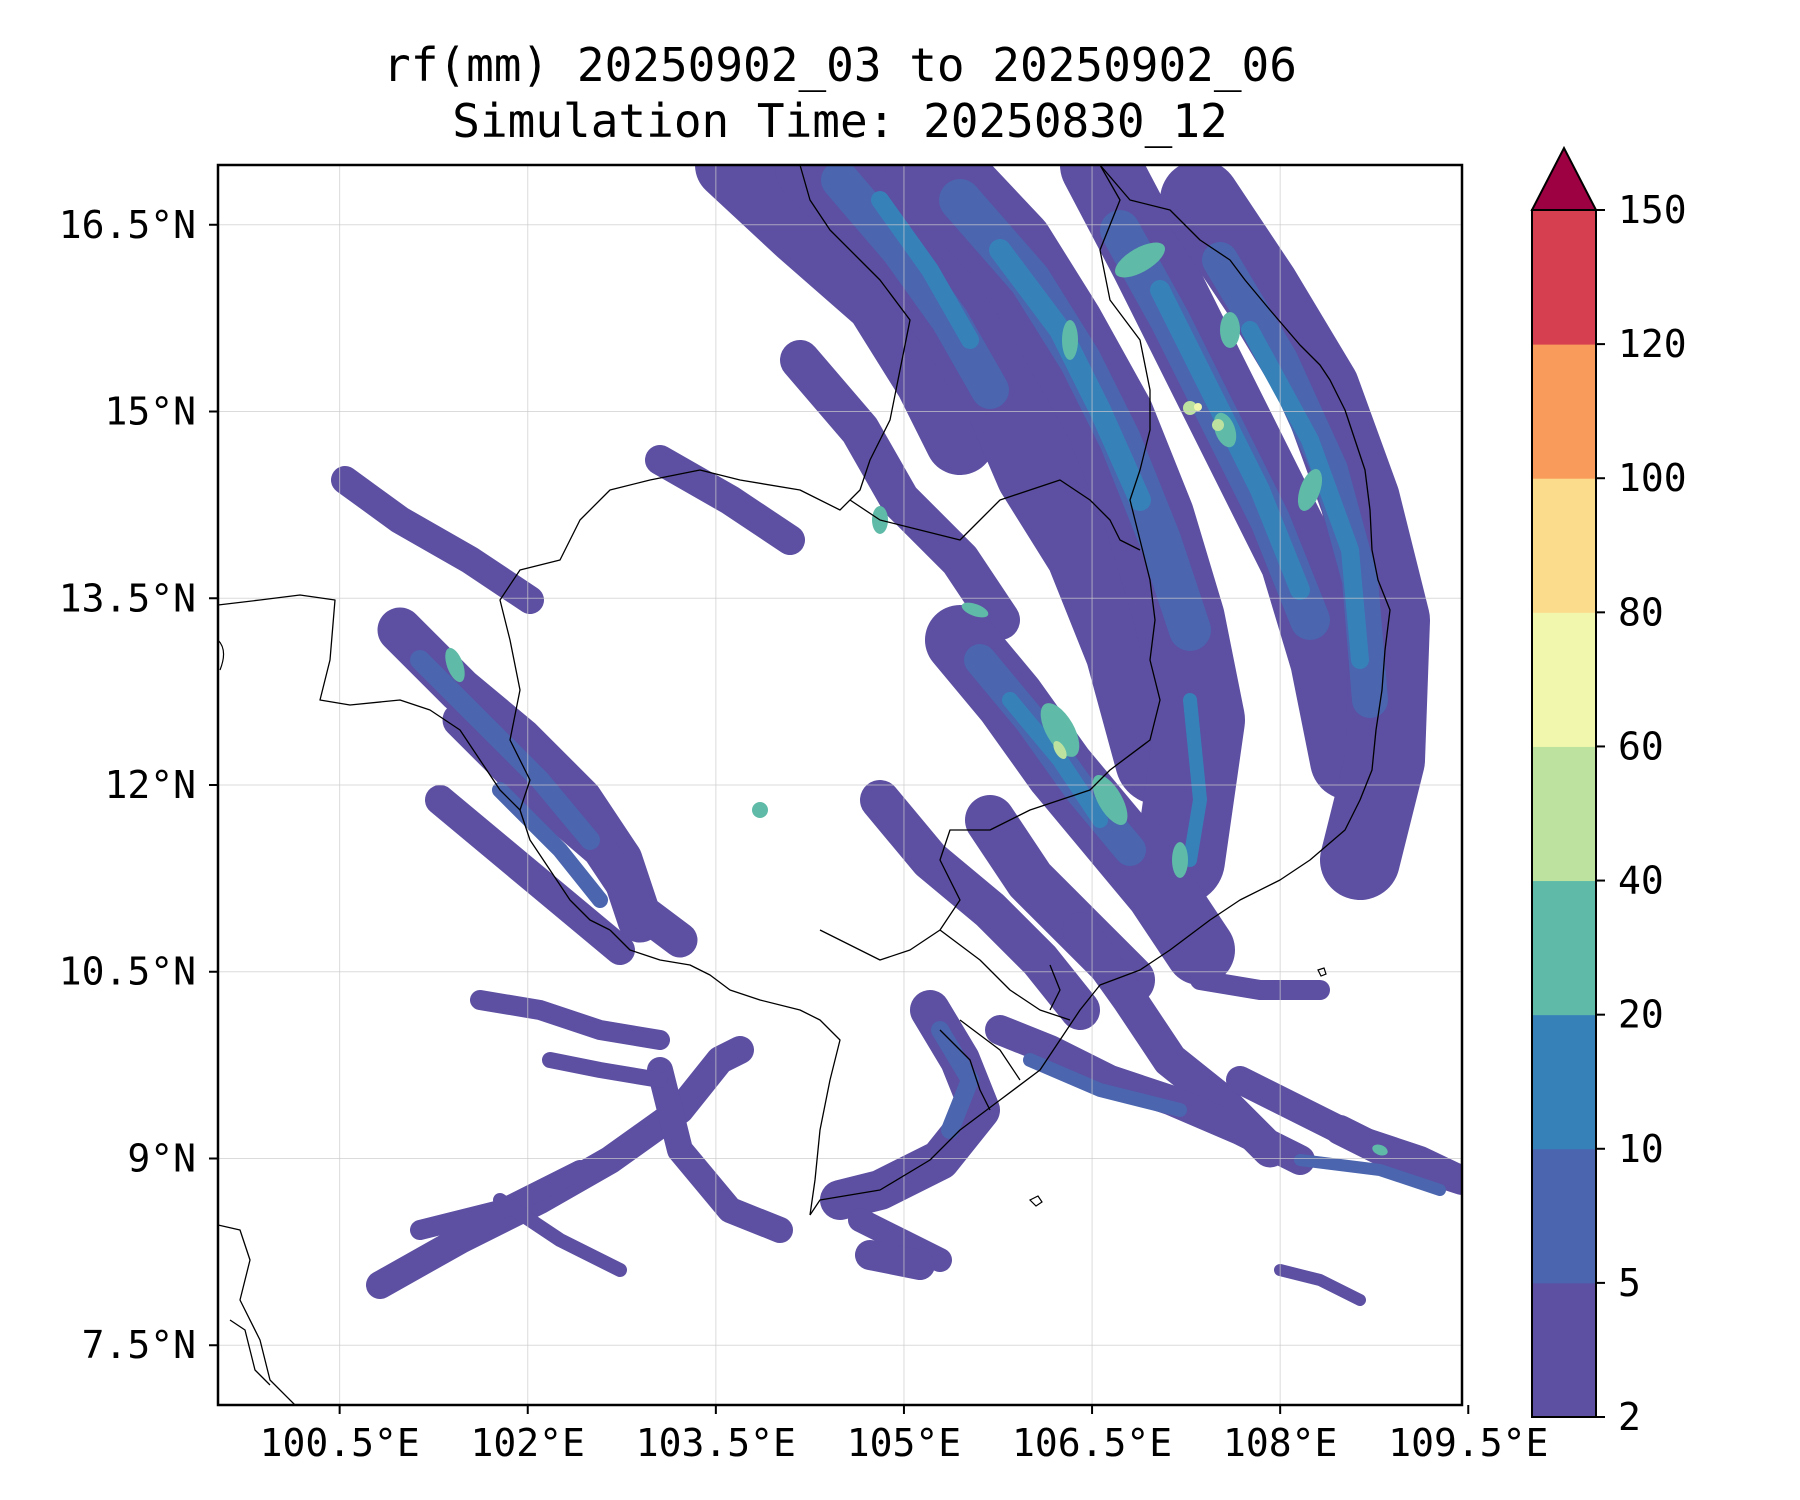 The image size is (1800, 1500). I want to click on colorbar-frame, so click(1564, 813).